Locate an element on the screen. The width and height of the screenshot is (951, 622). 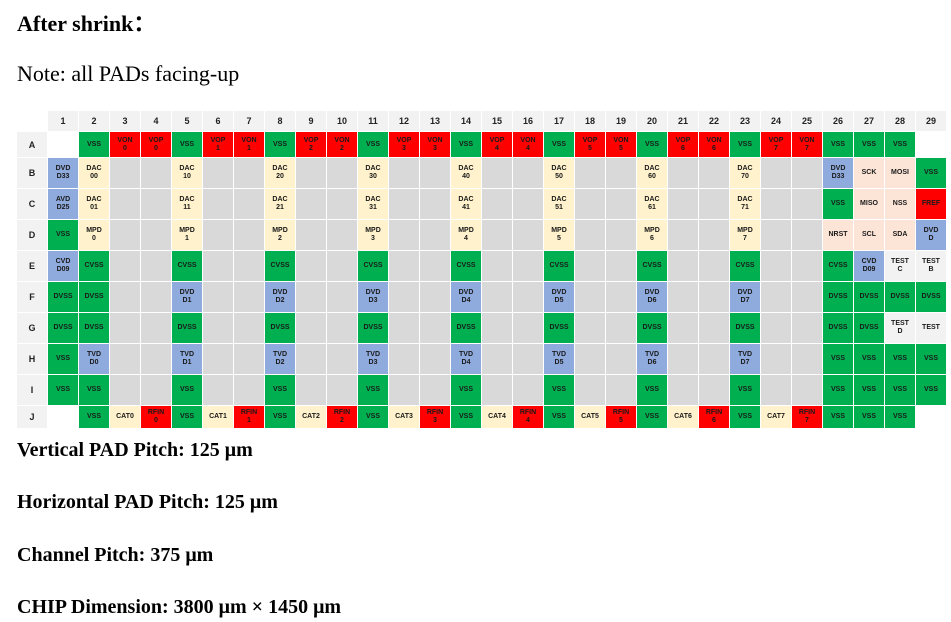
pad-cell: DVD D5 is located at coordinates (559, 297).